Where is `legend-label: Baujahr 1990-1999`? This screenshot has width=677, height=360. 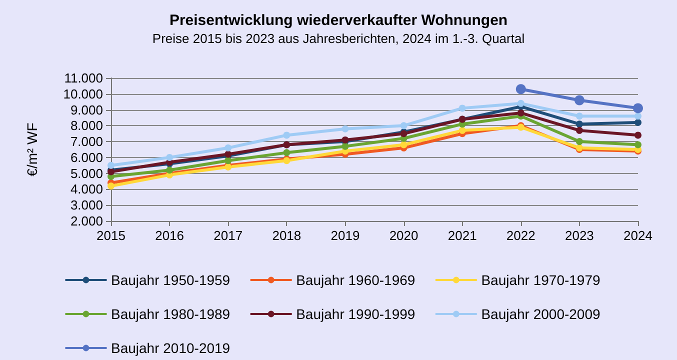 legend-label: Baujahr 1990-1999 is located at coordinates (356, 314).